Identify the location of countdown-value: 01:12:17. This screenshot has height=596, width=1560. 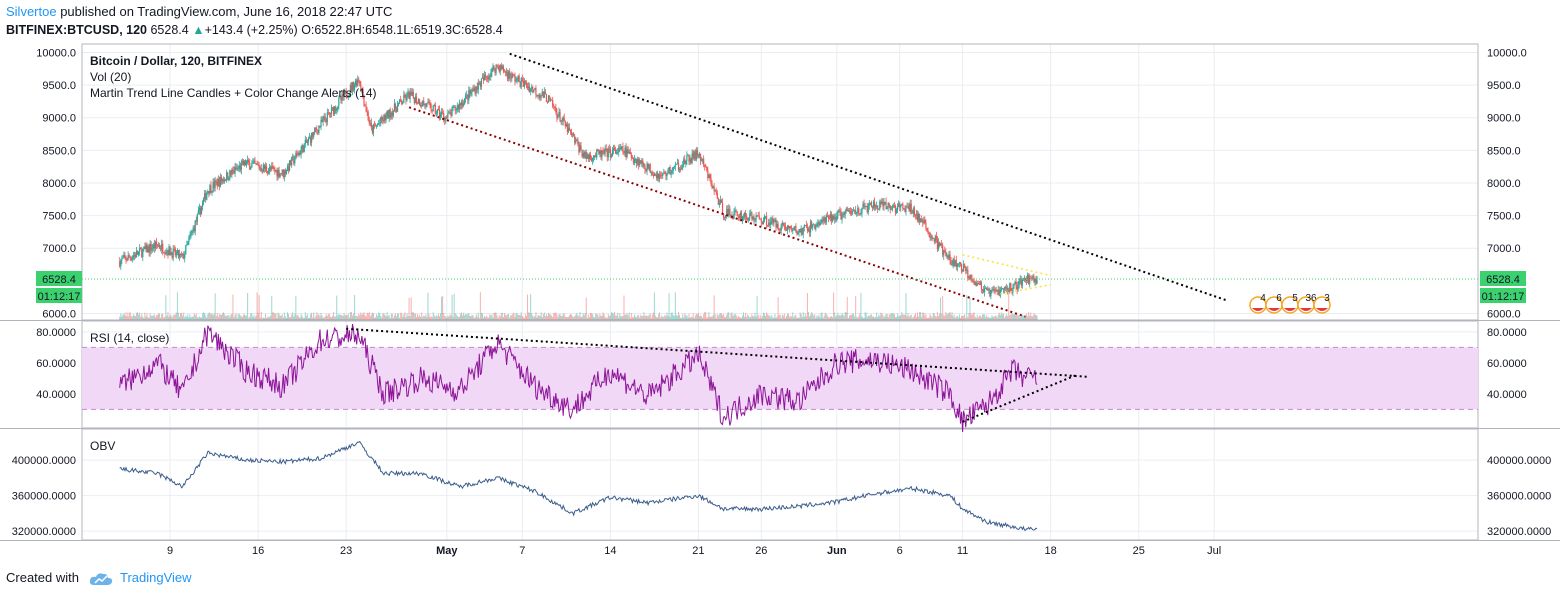
(59, 297).